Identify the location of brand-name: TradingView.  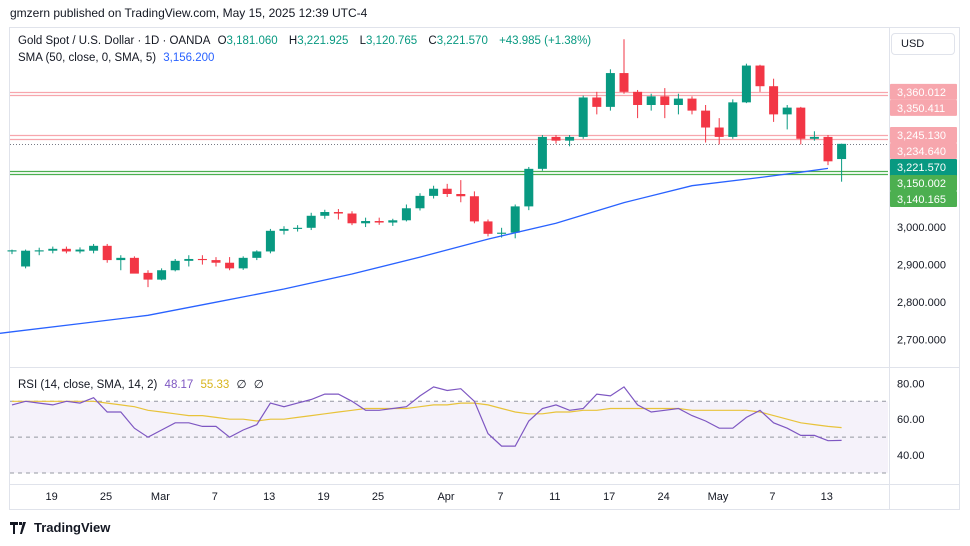
(72, 527).